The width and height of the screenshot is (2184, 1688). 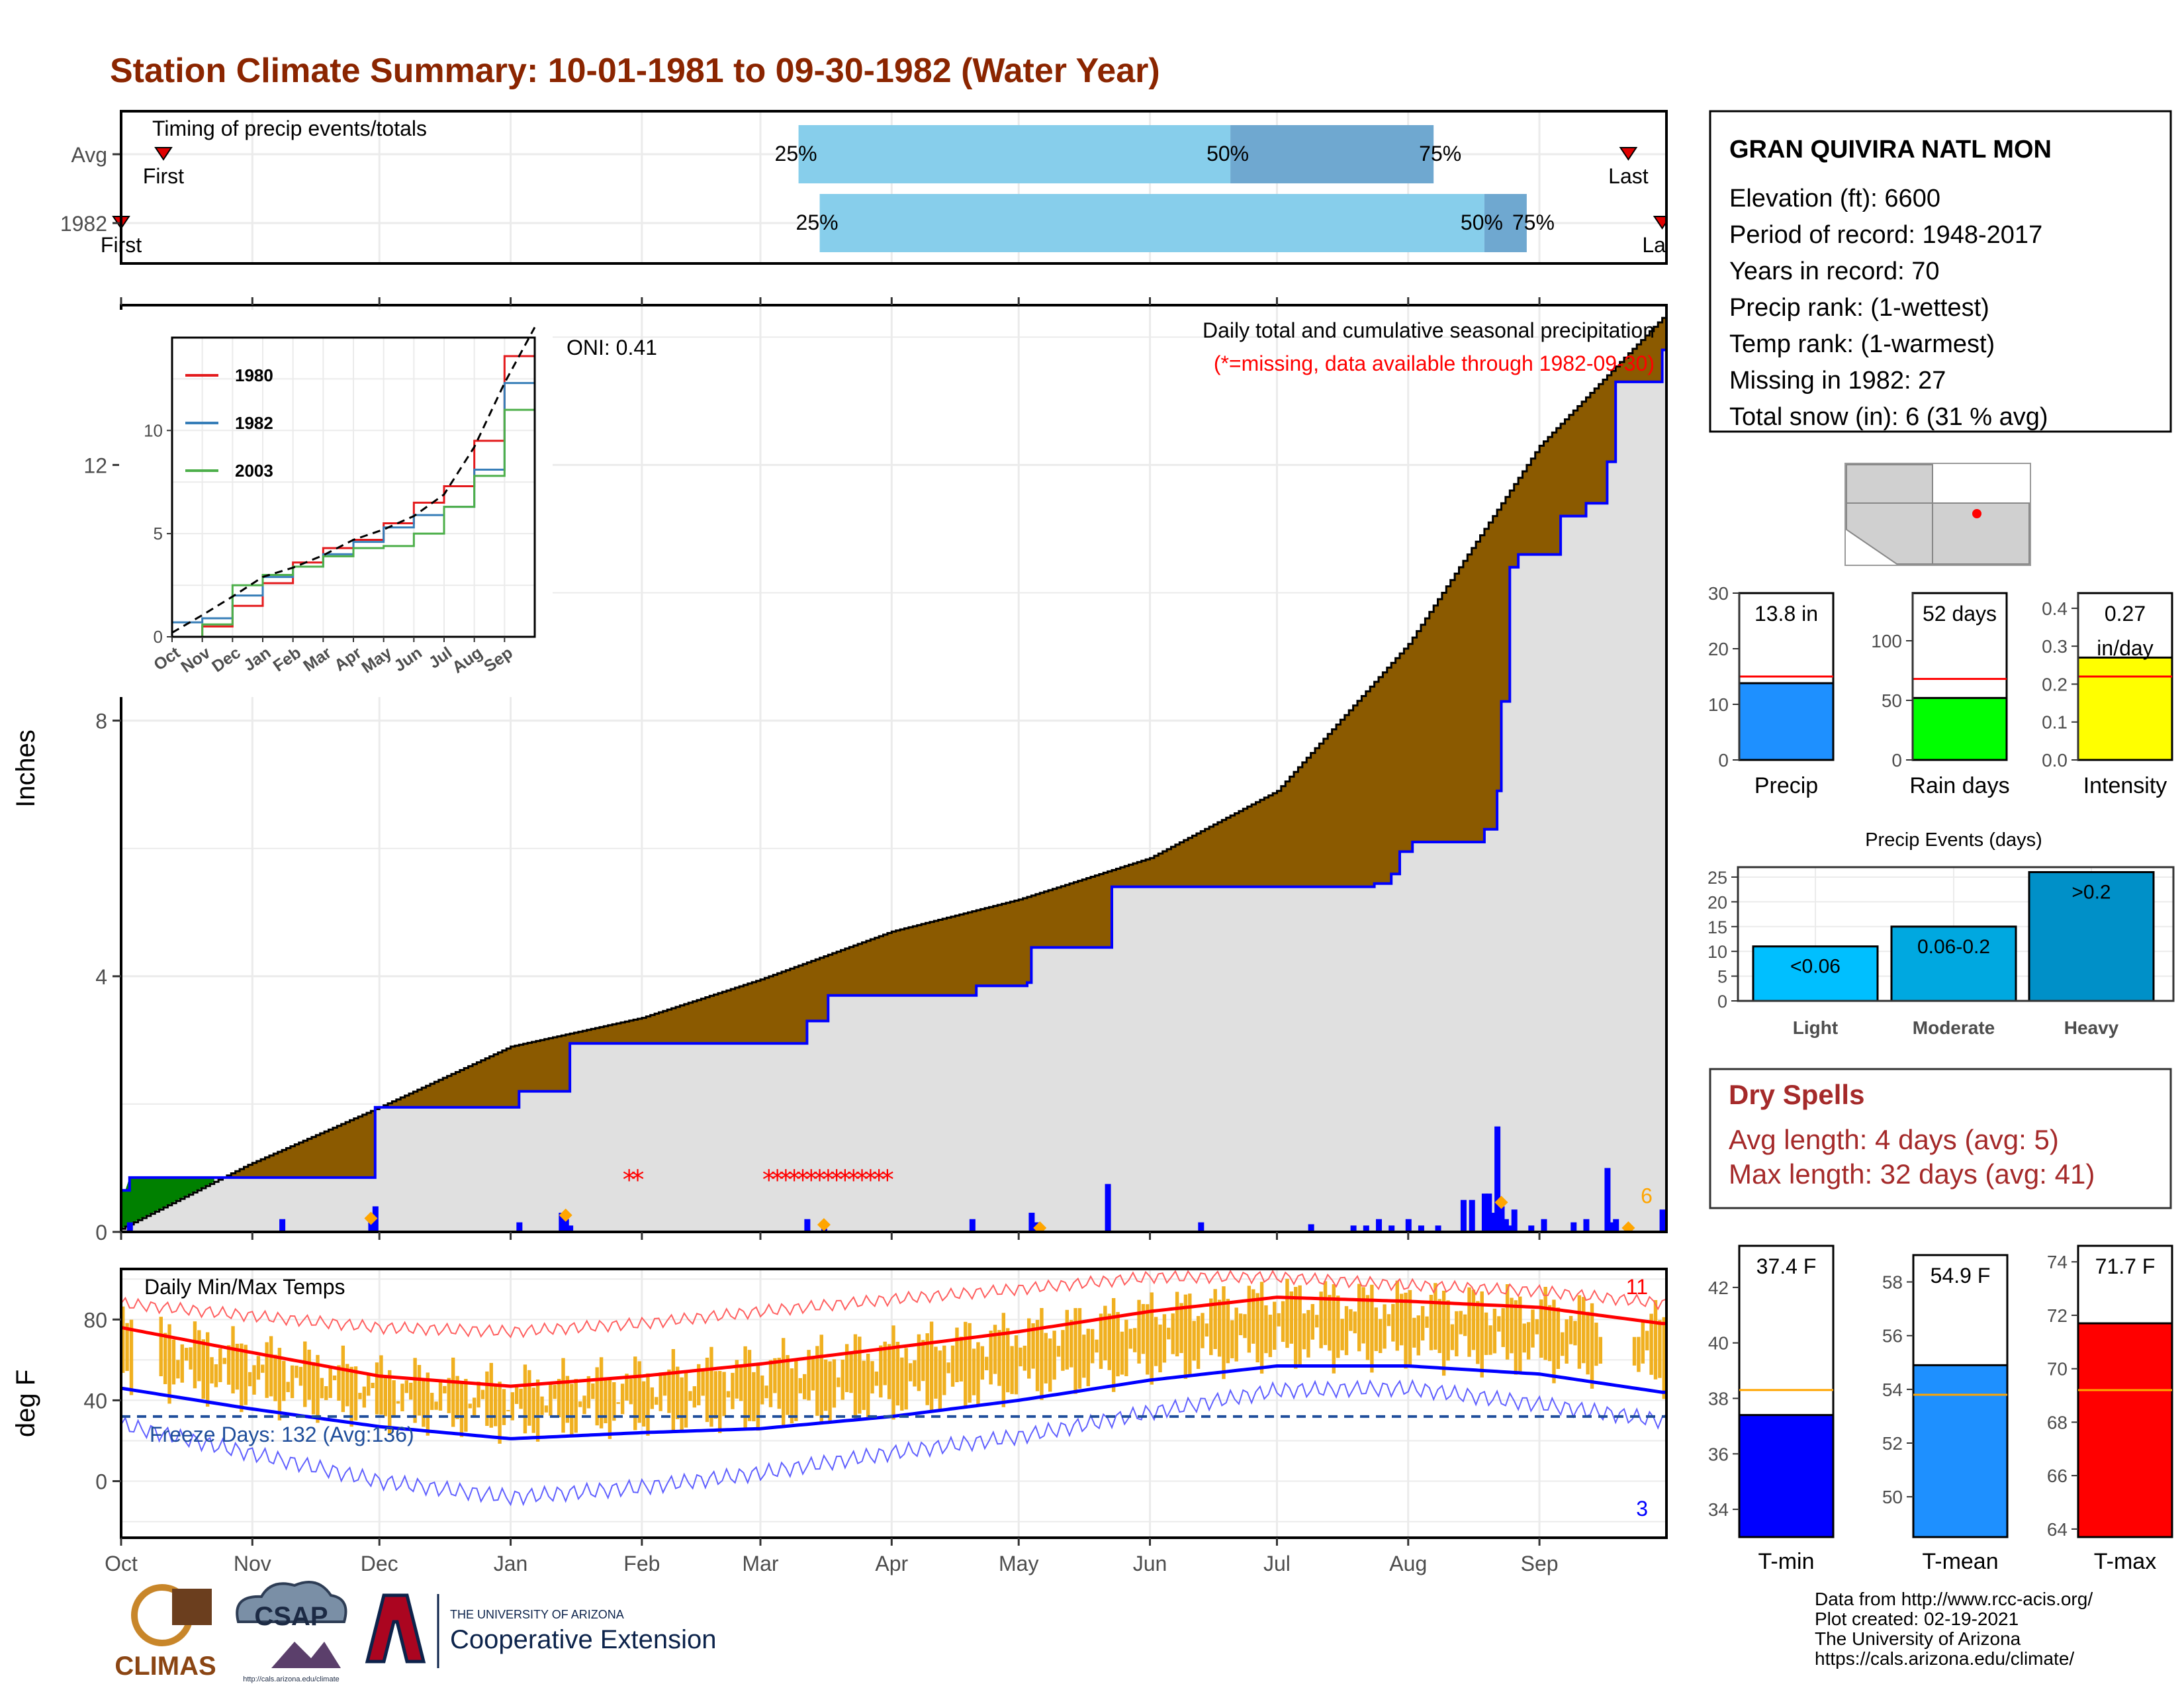 I want to click on summary-category-label: Rain days, so click(x=1959, y=785).